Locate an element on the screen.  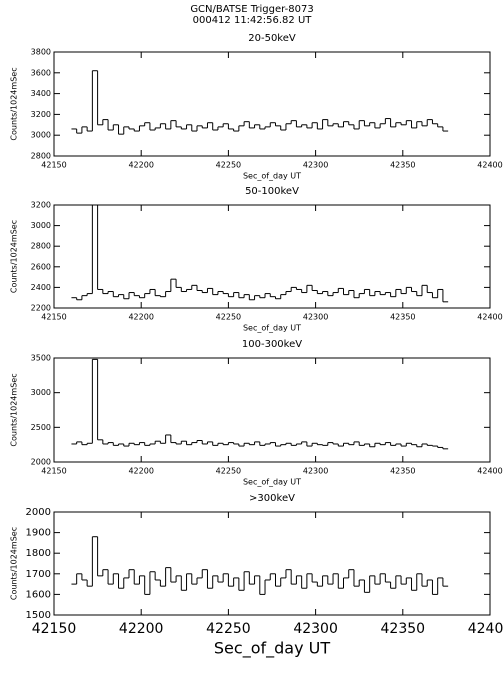
y-tick-label: 1900 is located at coordinates (38, 533).